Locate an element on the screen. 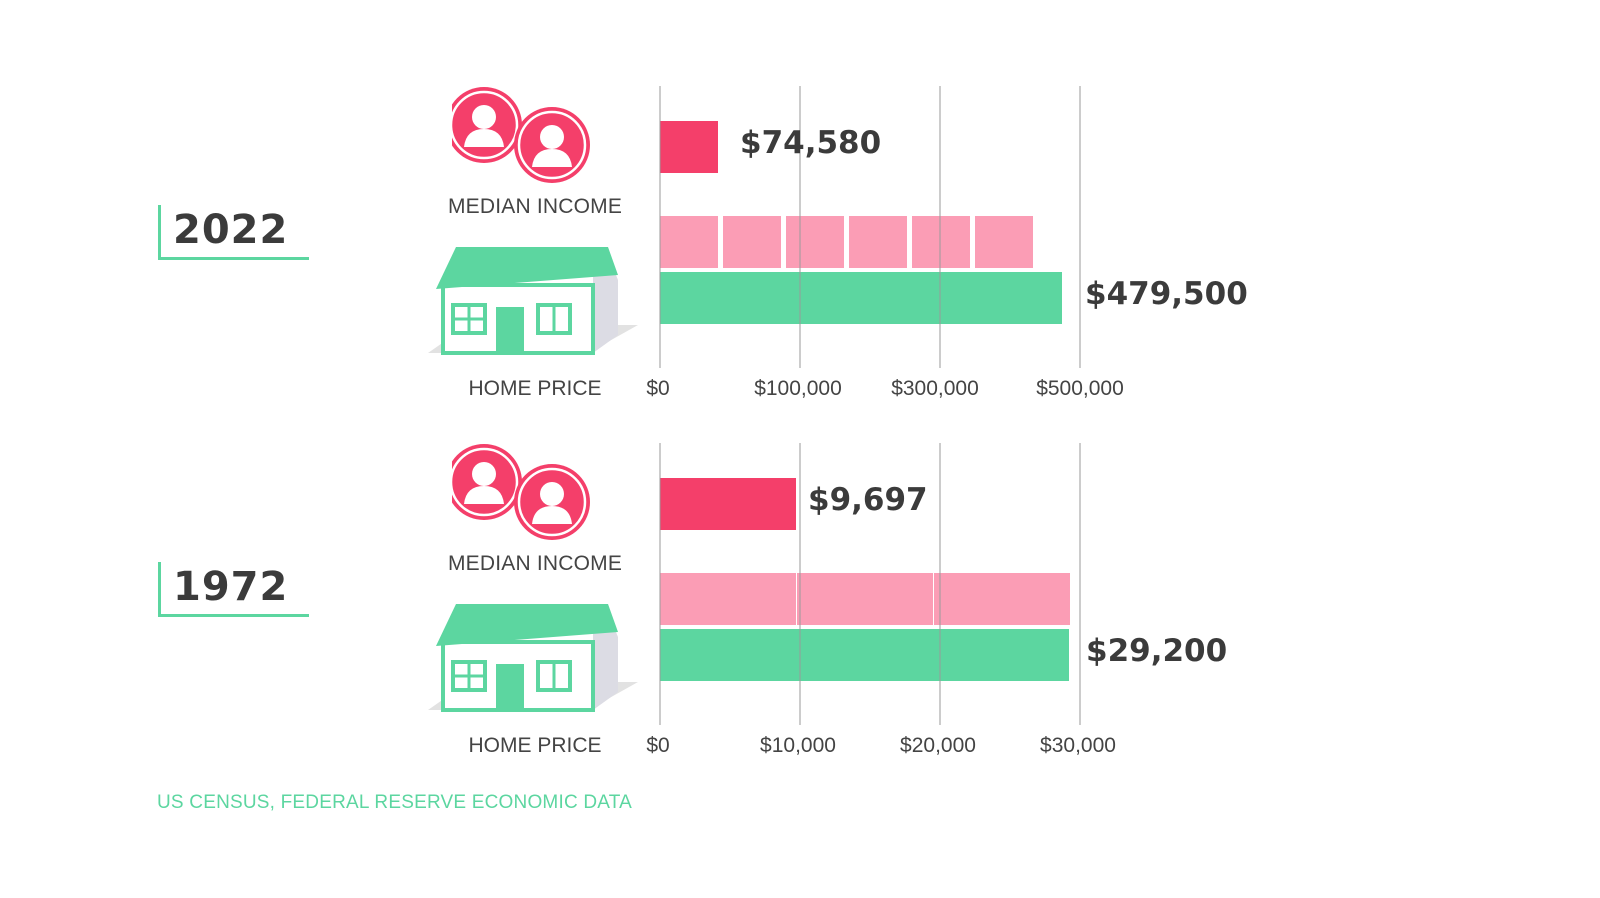 The width and height of the screenshot is (1600, 898). x-tick-label: $500,000 is located at coordinates (1080, 388).